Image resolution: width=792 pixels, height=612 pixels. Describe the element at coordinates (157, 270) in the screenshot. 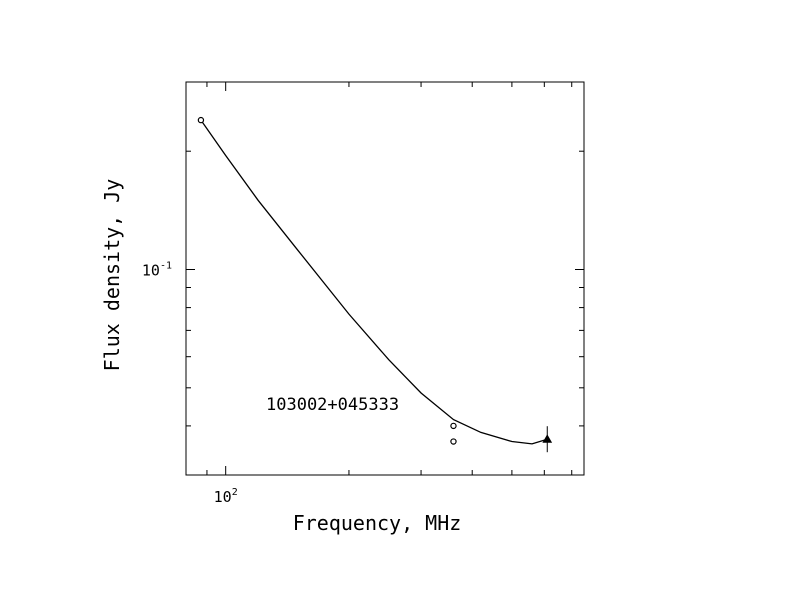

I see `y-tick-label-0.1: 10-1` at that location.